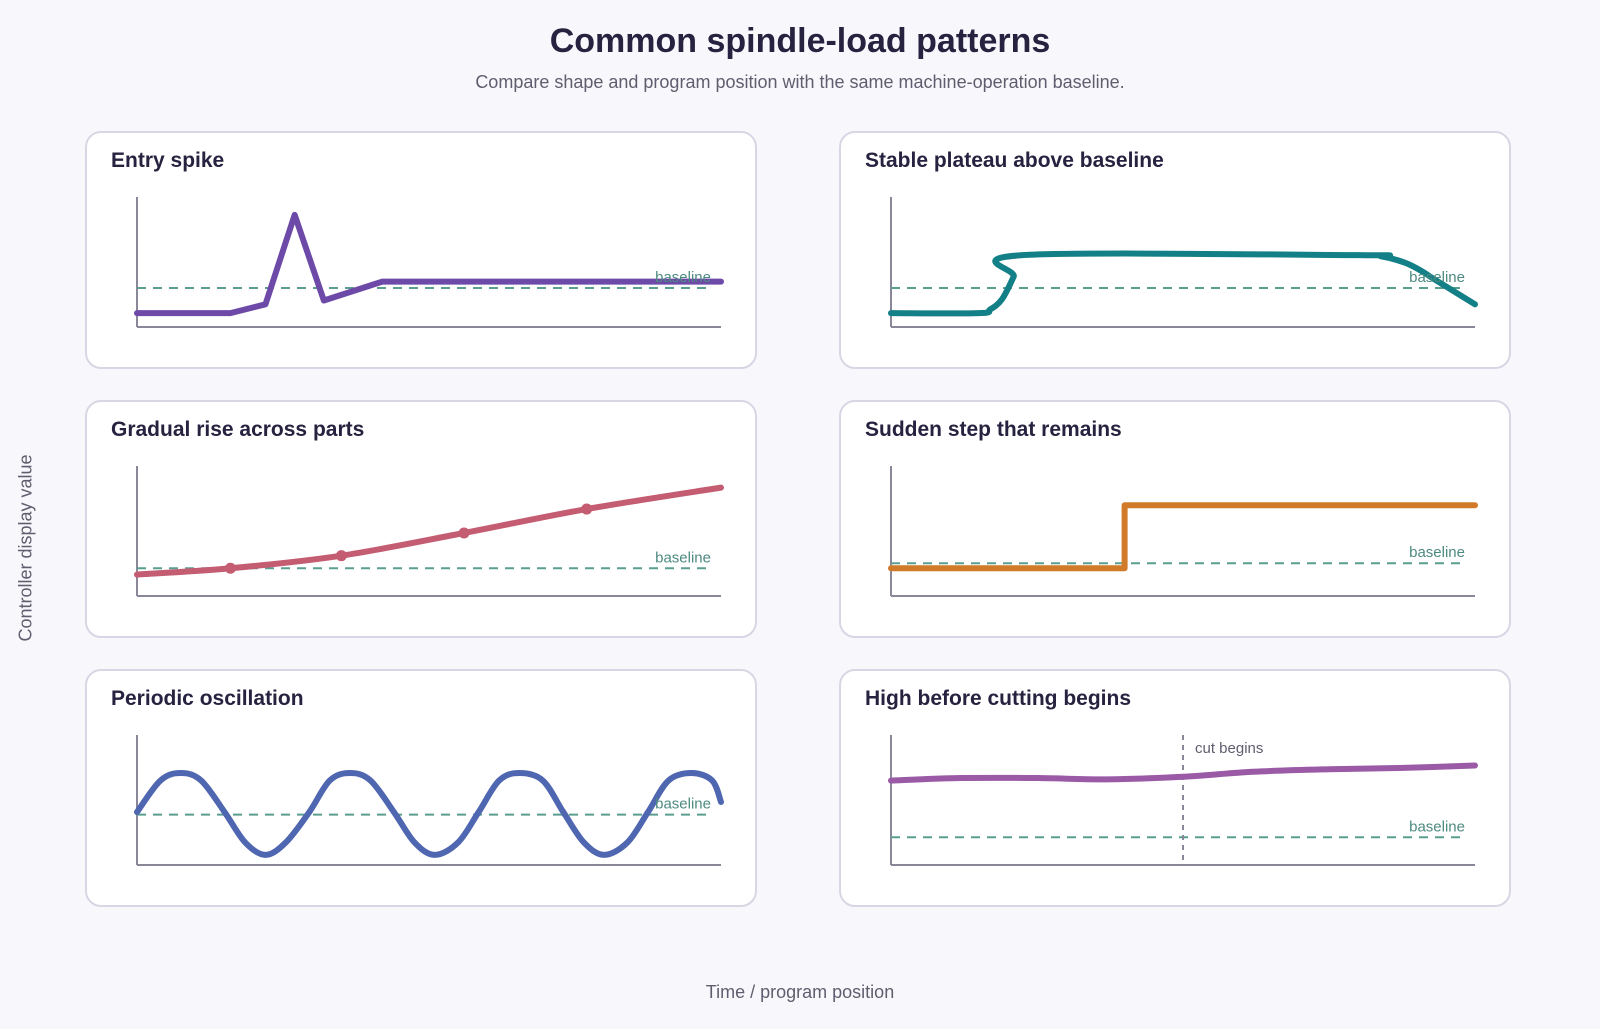 This screenshot has height=1029, width=1600. Describe the element at coordinates (993, 429) in the screenshot. I see `panel-title: Sudden step that remains` at that location.